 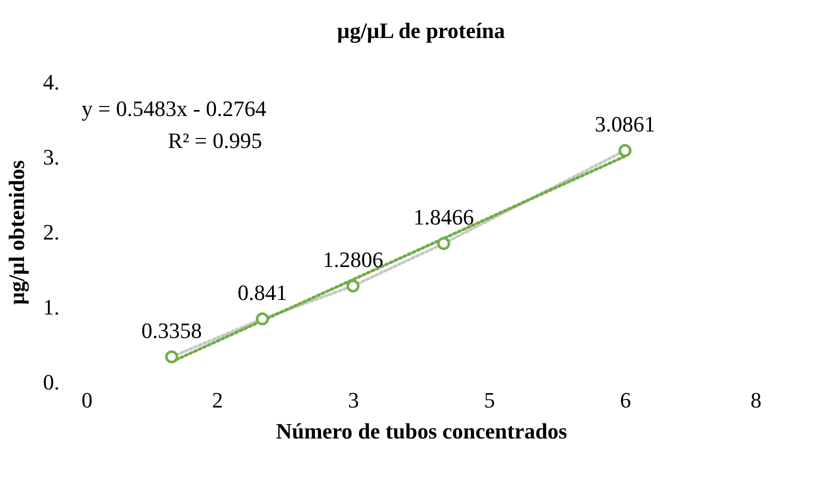 I want to click on x-tick-label: 5, so click(x=489, y=400).